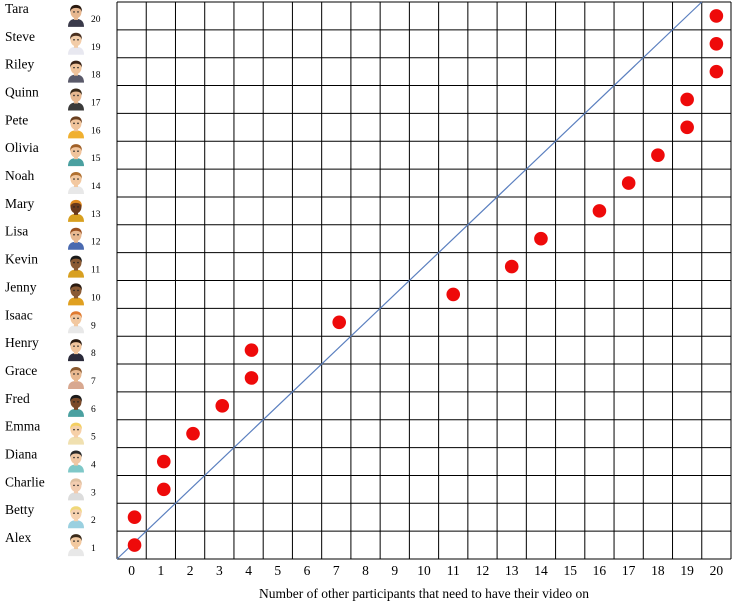 Image resolution: width=734 pixels, height=604 pixels. I want to click on data-point-alex, so click(134, 545).